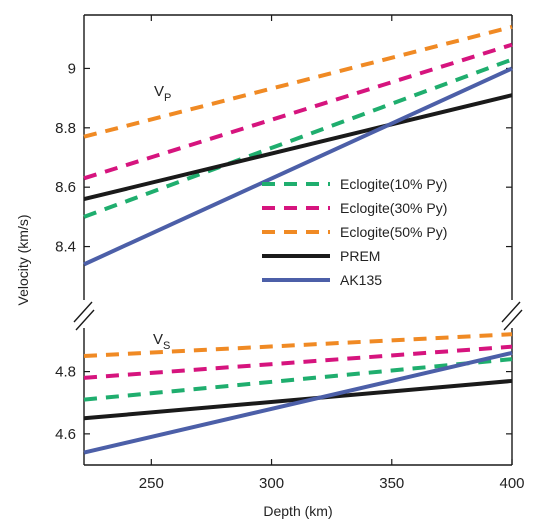 This screenshot has height=528, width=544. What do you see at coordinates (161, 341) in the screenshot?
I see `vs-panel-label: VS` at bounding box center [161, 341].